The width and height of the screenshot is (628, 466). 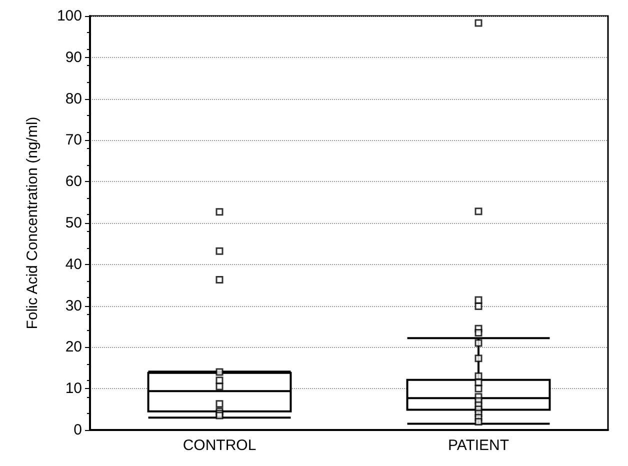 What do you see at coordinates (73, 99) in the screenshot?
I see `y-tick-label: 80` at bounding box center [73, 99].